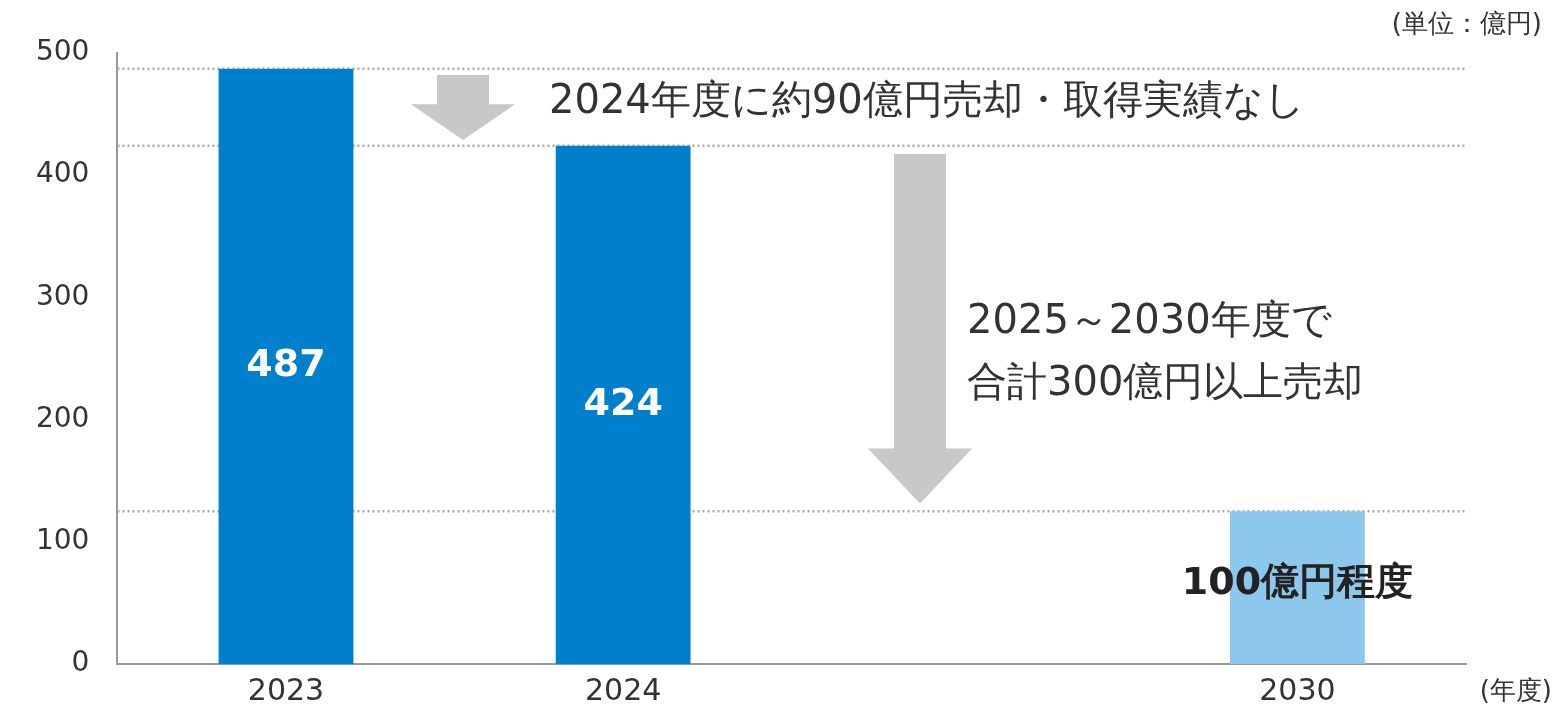 The height and width of the screenshot is (728, 1564). What do you see at coordinates (62, 295) in the screenshot?
I see `y-tick-label: 300` at bounding box center [62, 295].